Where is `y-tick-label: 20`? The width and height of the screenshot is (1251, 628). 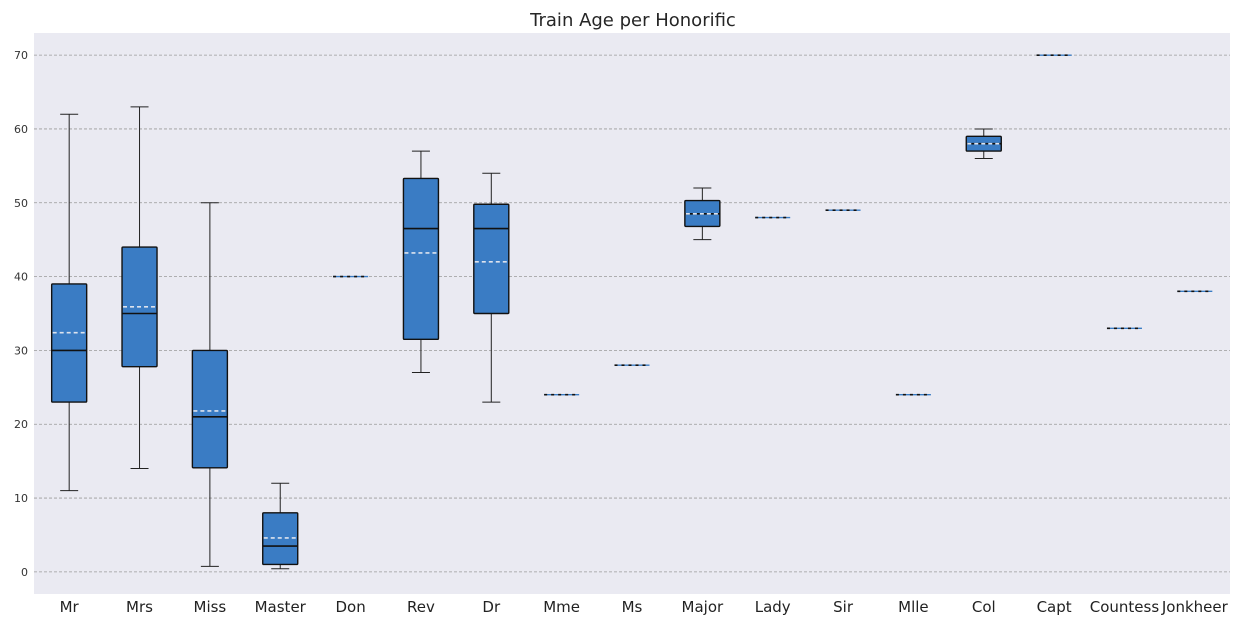 y-tick-label: 20 is located at coordinates (21, 424).